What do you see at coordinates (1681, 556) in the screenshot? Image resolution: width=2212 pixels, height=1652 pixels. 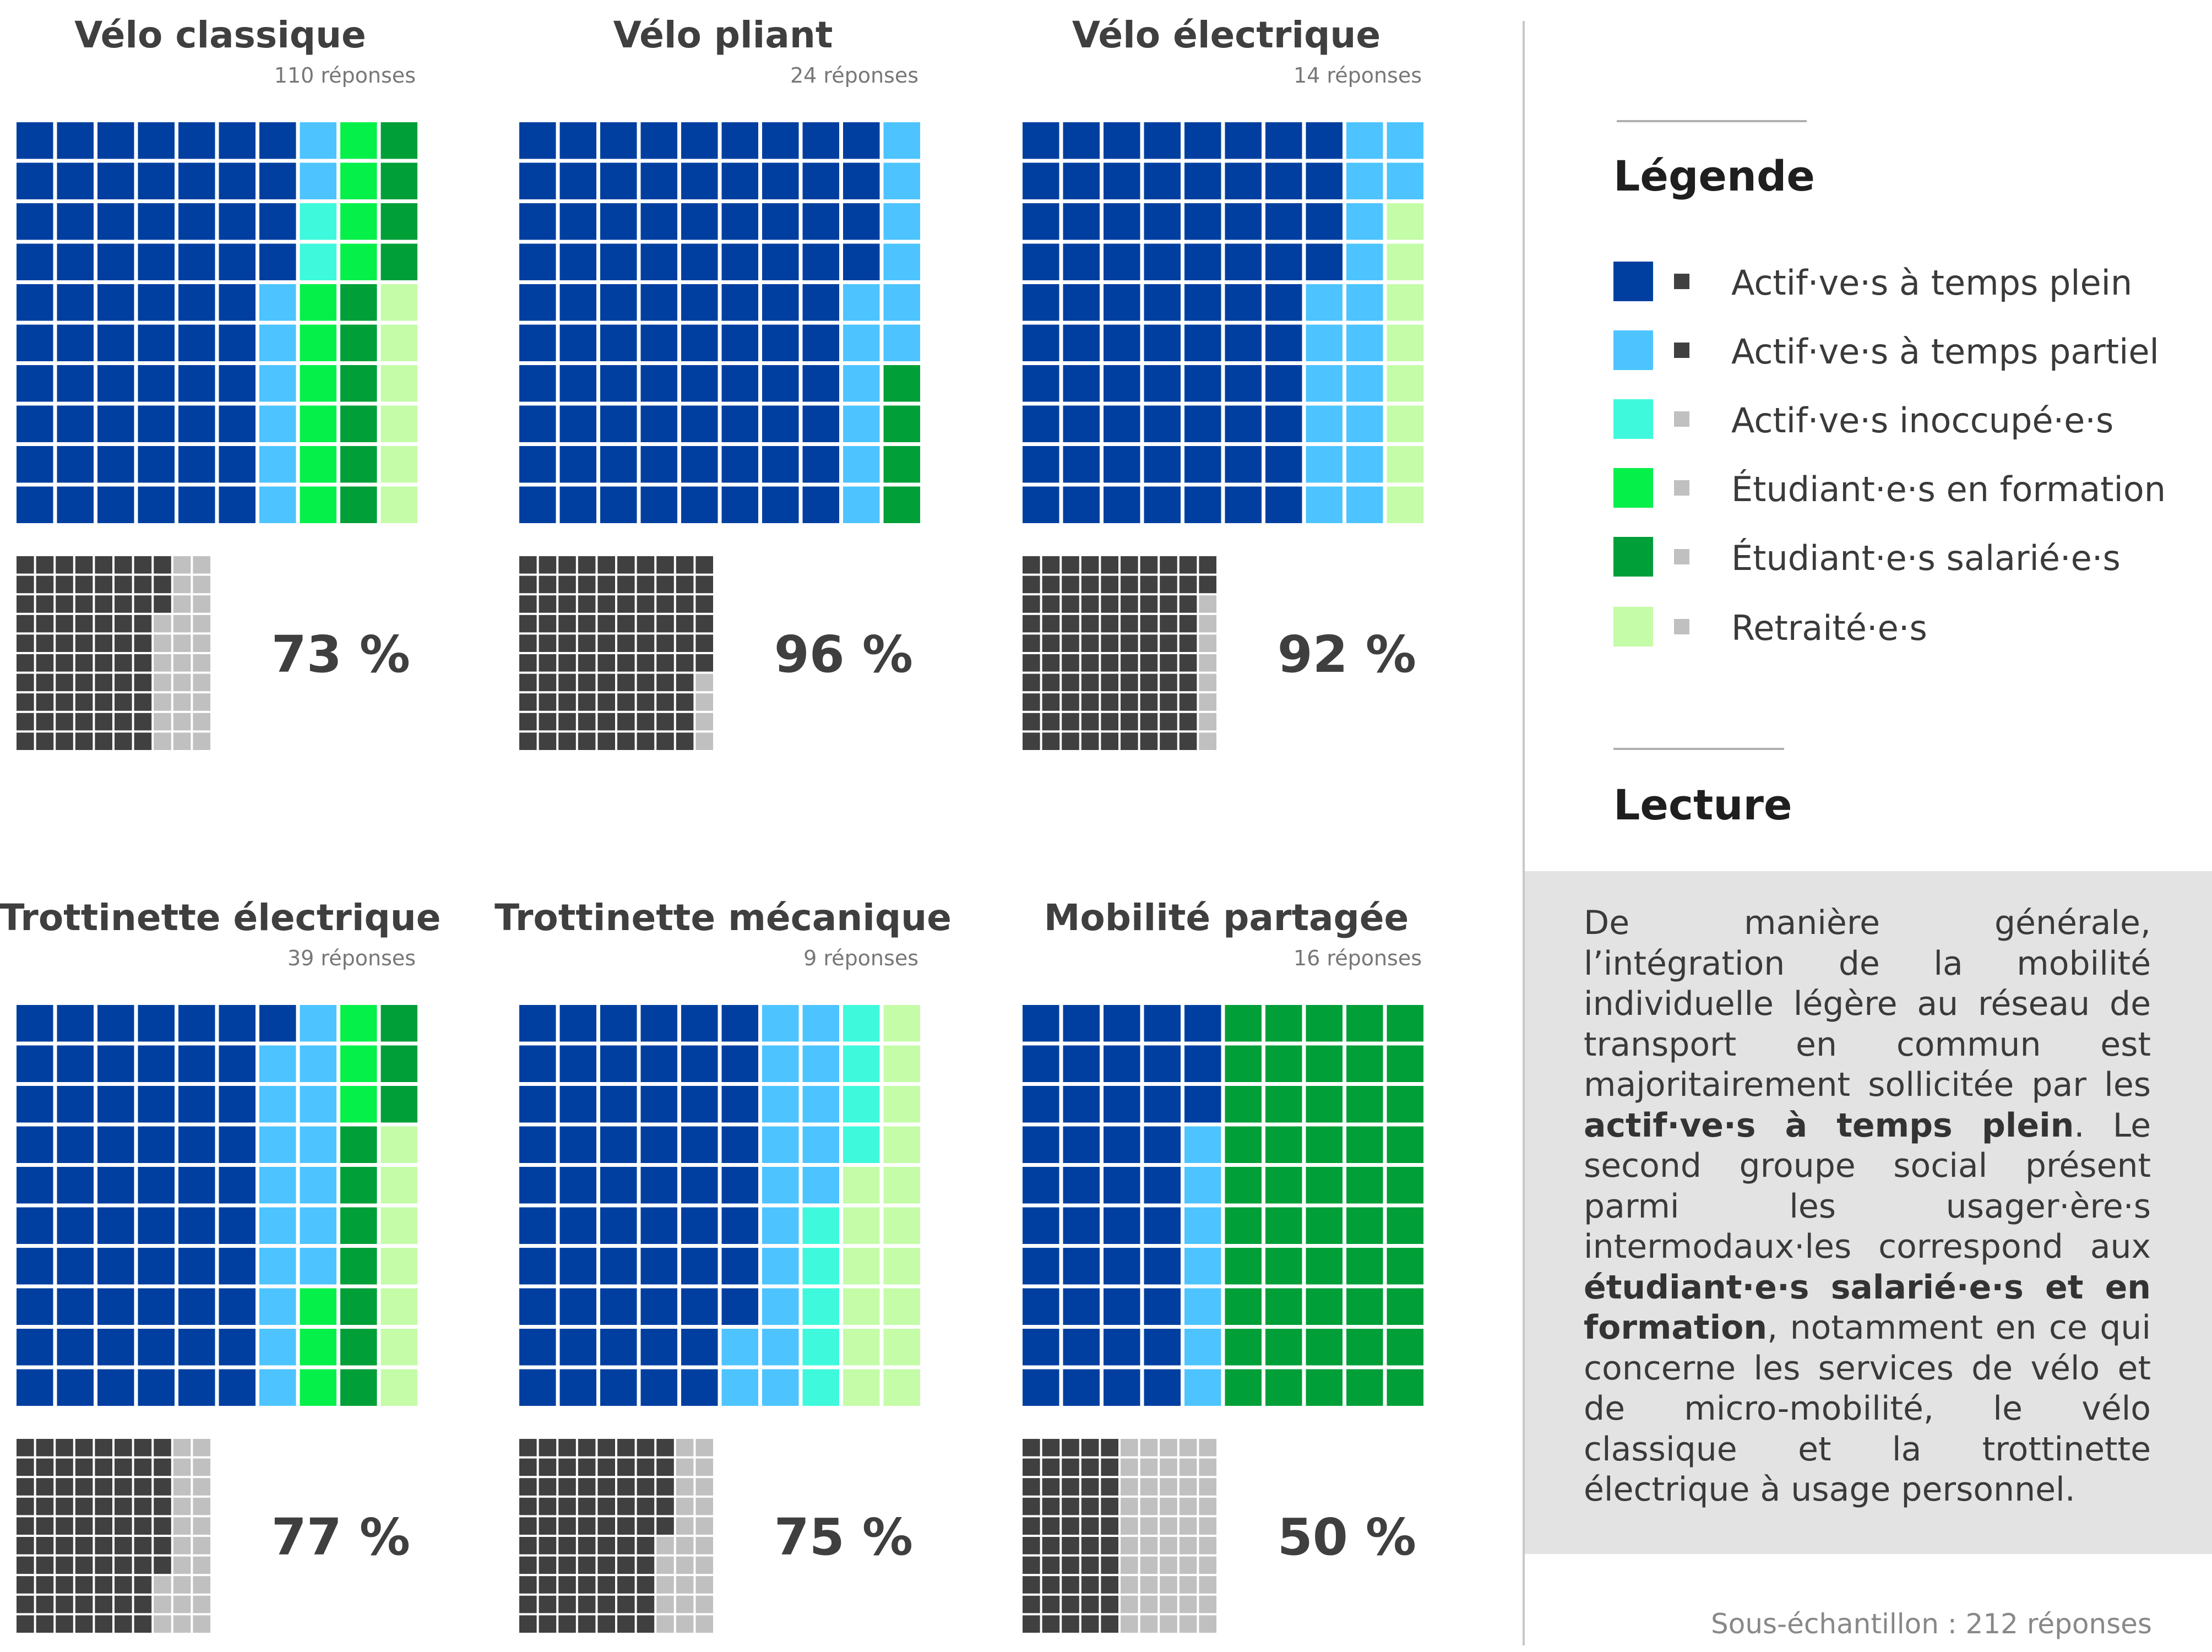 I see `legend-working-marker` at bounding box center [1681, 556].